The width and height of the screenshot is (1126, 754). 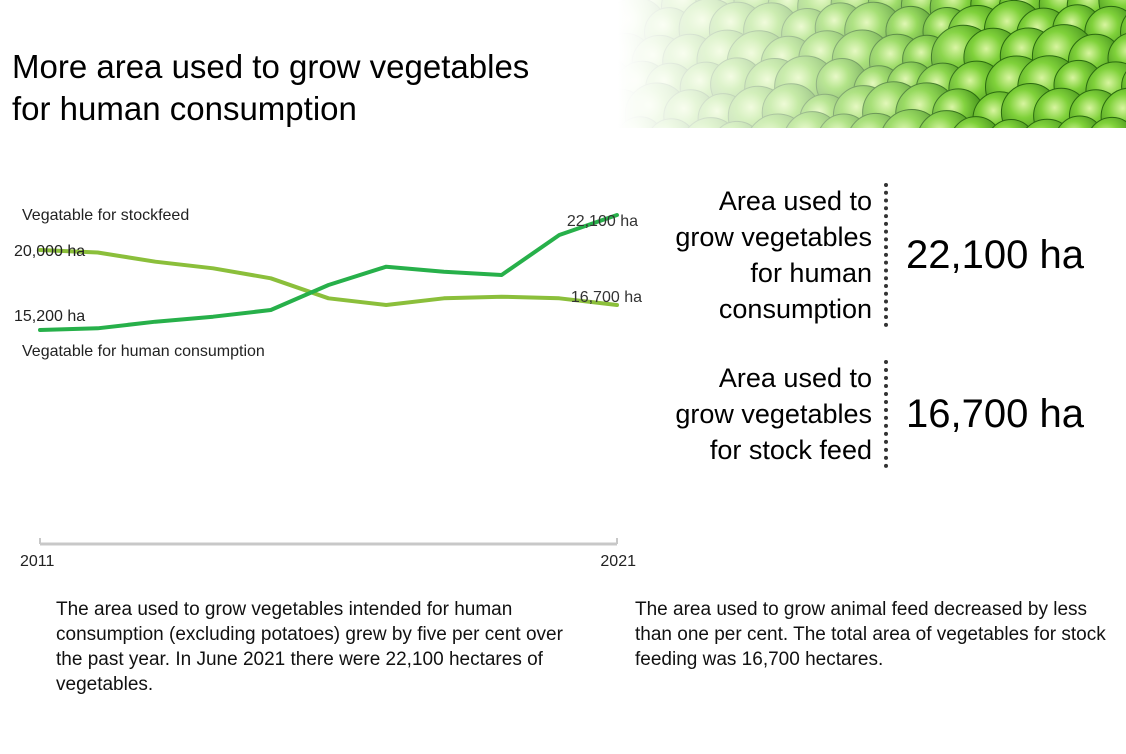 I want to click on human-end-label: 22,100 ha, so click(x=602, y=221).